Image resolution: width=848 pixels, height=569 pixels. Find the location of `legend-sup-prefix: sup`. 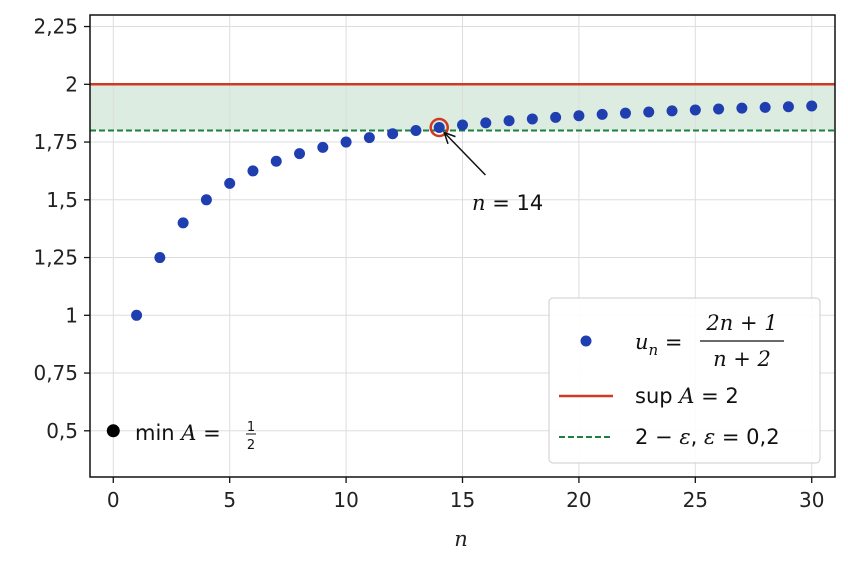

legend-sup-prefix: sup is located at coordinates (654, 396).